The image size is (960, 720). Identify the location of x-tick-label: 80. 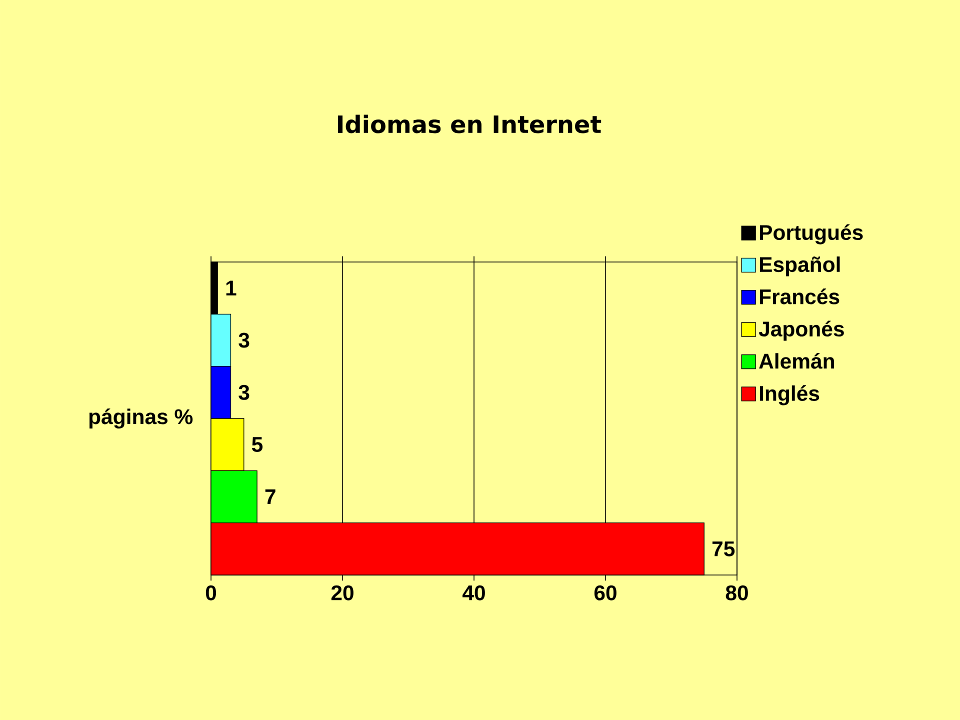
(737, 592).